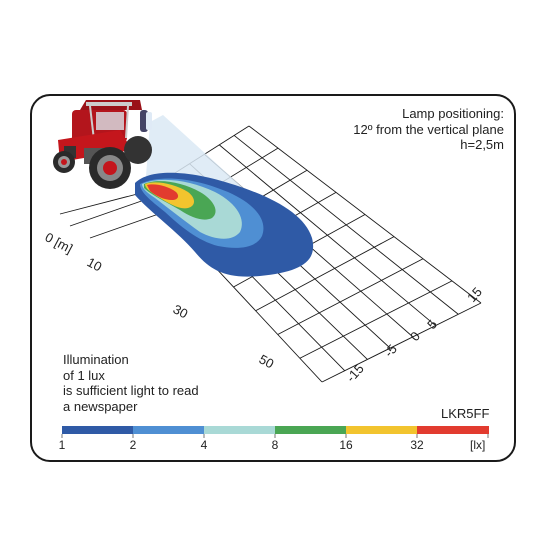 This screenshot has height=550, width=550. What do you see at coordinates (59, 242) in the screenshot?
I see `distance-label-0: 0 [m]` at bounding box center [59, 242].